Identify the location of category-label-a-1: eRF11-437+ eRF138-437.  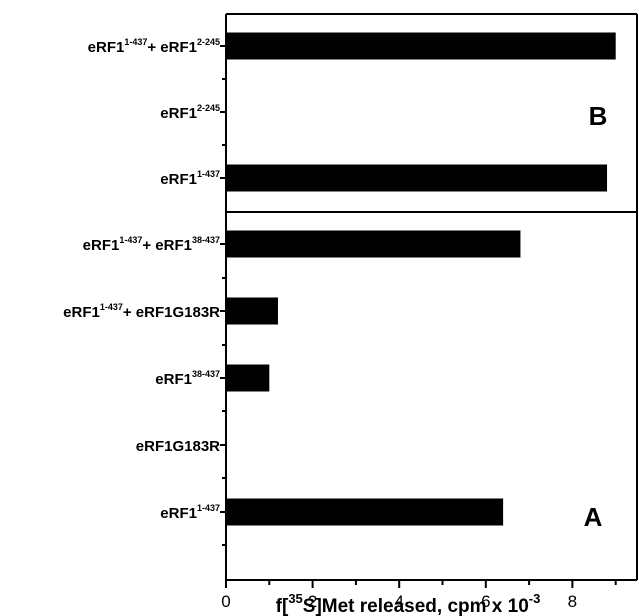
(151, 244).